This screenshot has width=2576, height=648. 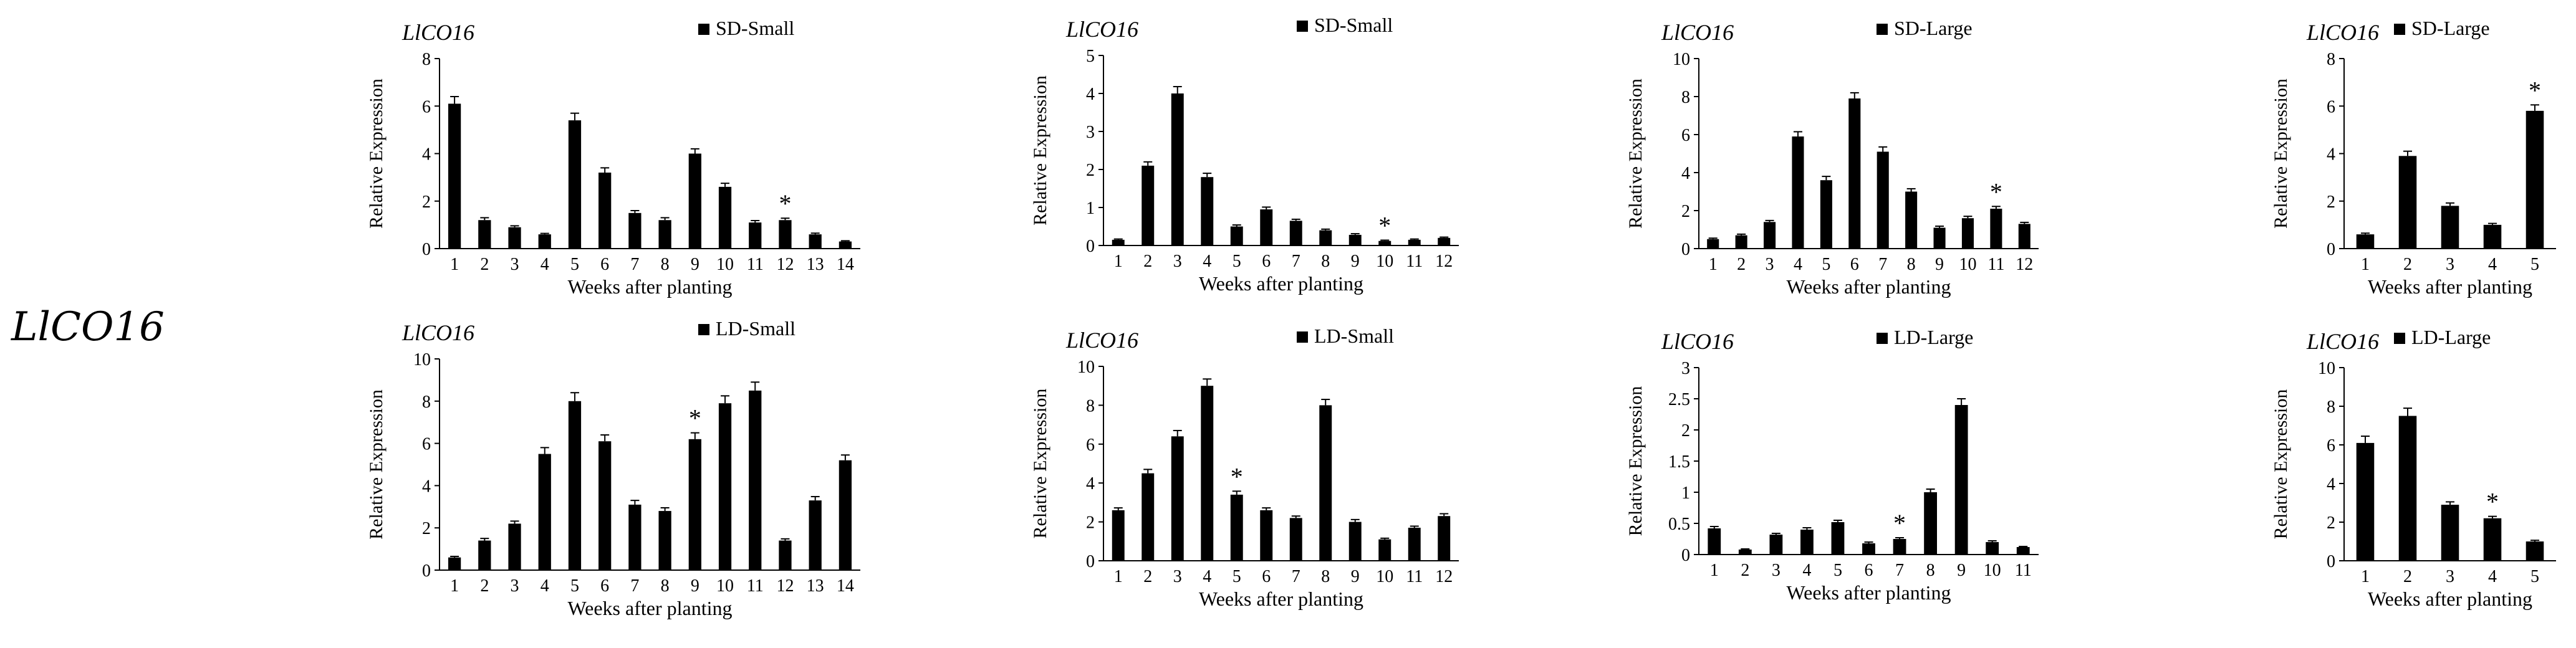 What do you see at coordinates (1679, 399) in the screenshot?
I see `y-tick-label: 2.5` at bounding box center [1679, 399].